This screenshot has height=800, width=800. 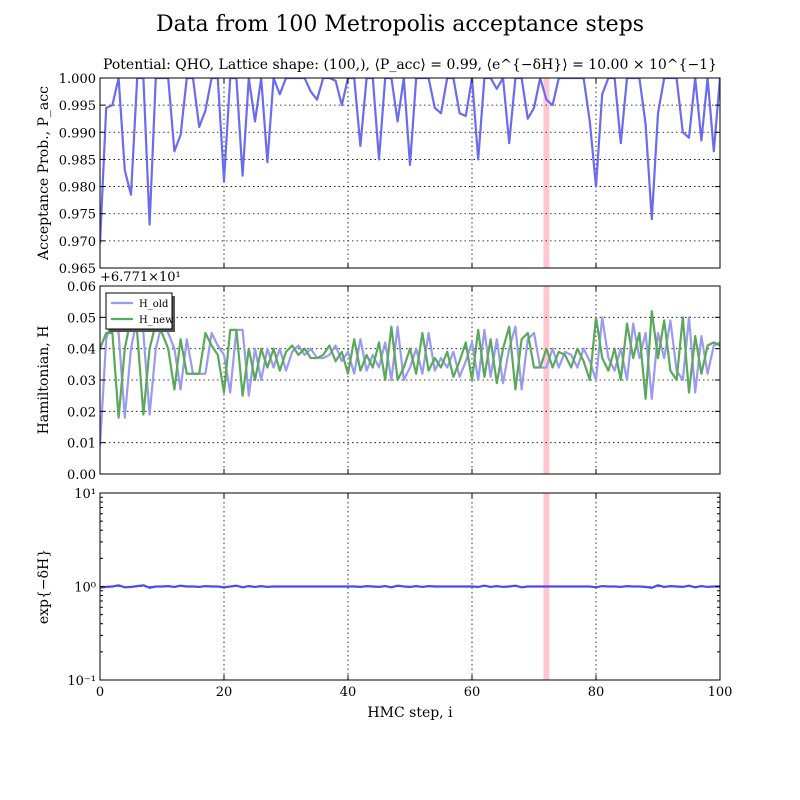 I want to click on y-offset-label: +6.771×10¹, so click(x=140, y=277).